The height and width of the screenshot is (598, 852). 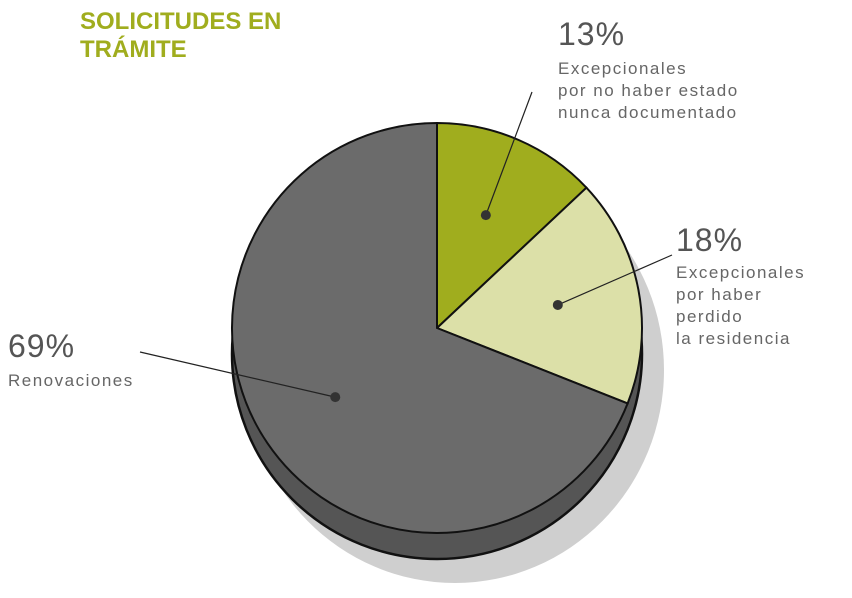 What do you see at coordinates (181, 35) in the screenshot?
I see `chart-title: SOLICITUDES EN TRÁMITE` at bounding box center [181, 35].